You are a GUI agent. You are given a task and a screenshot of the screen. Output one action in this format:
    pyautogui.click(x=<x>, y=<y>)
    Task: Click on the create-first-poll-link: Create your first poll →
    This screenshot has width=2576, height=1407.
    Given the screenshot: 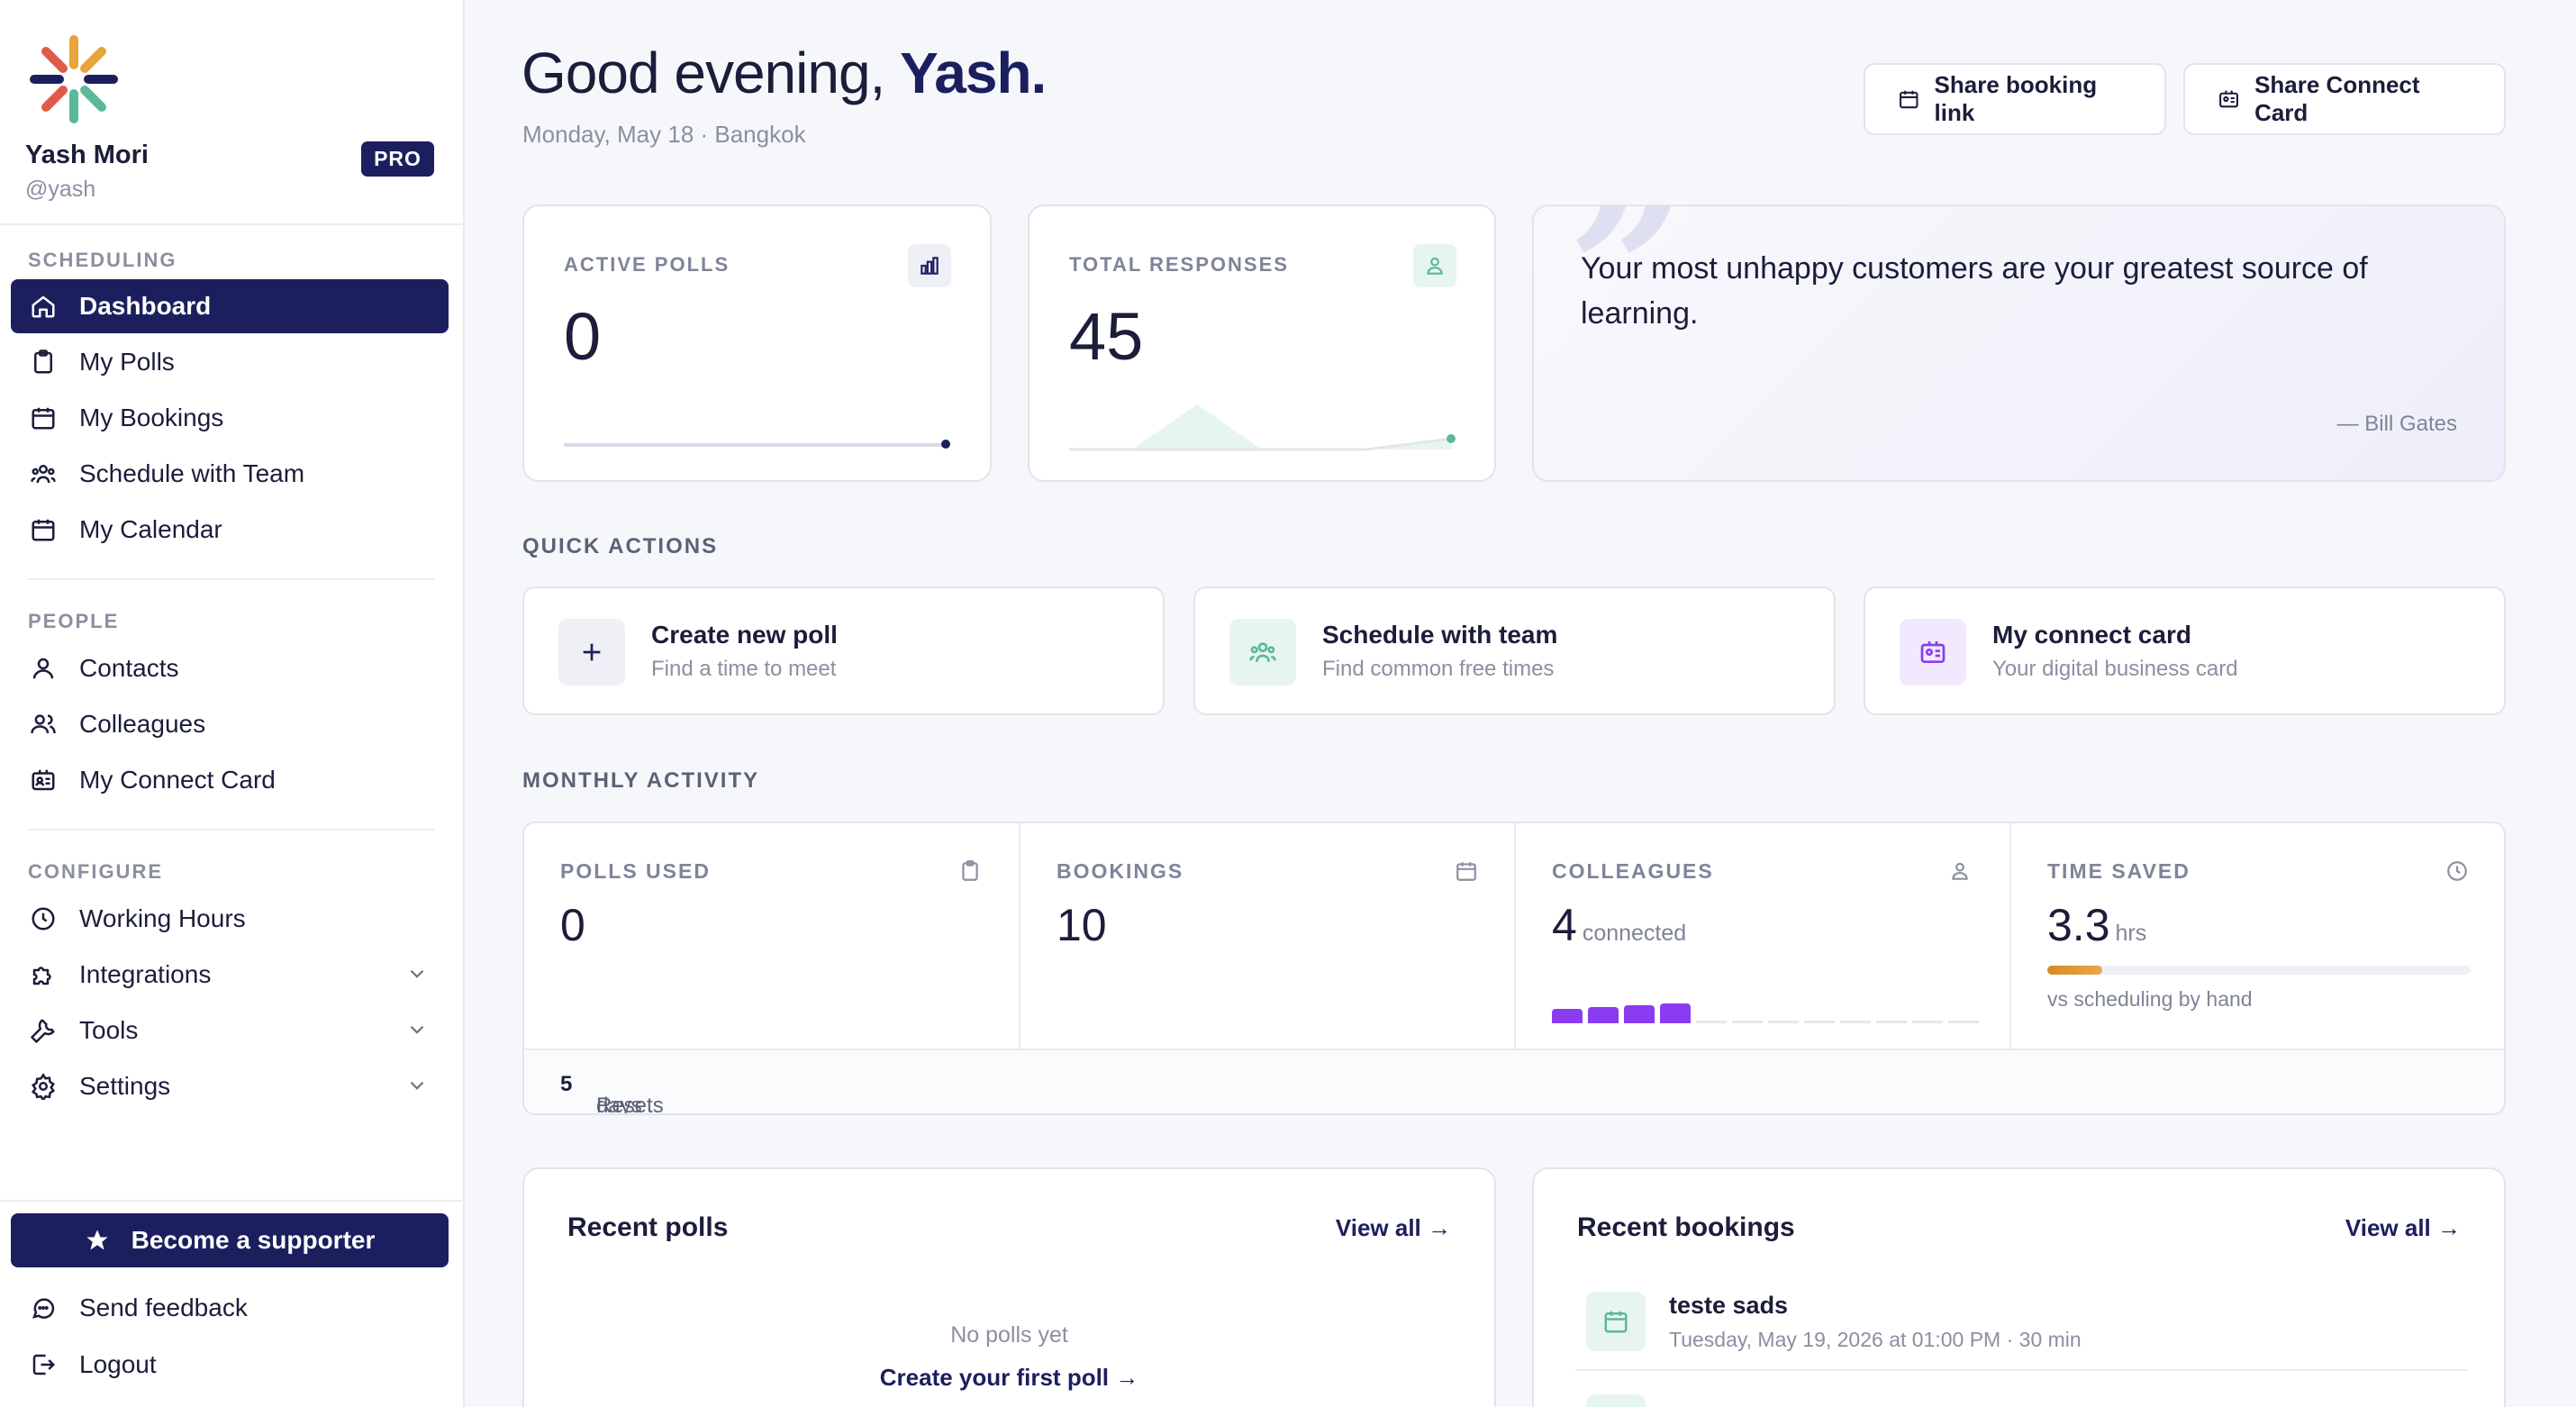 What is the action you would take?
    pyautogui.click(x=1009, y=1377)
    